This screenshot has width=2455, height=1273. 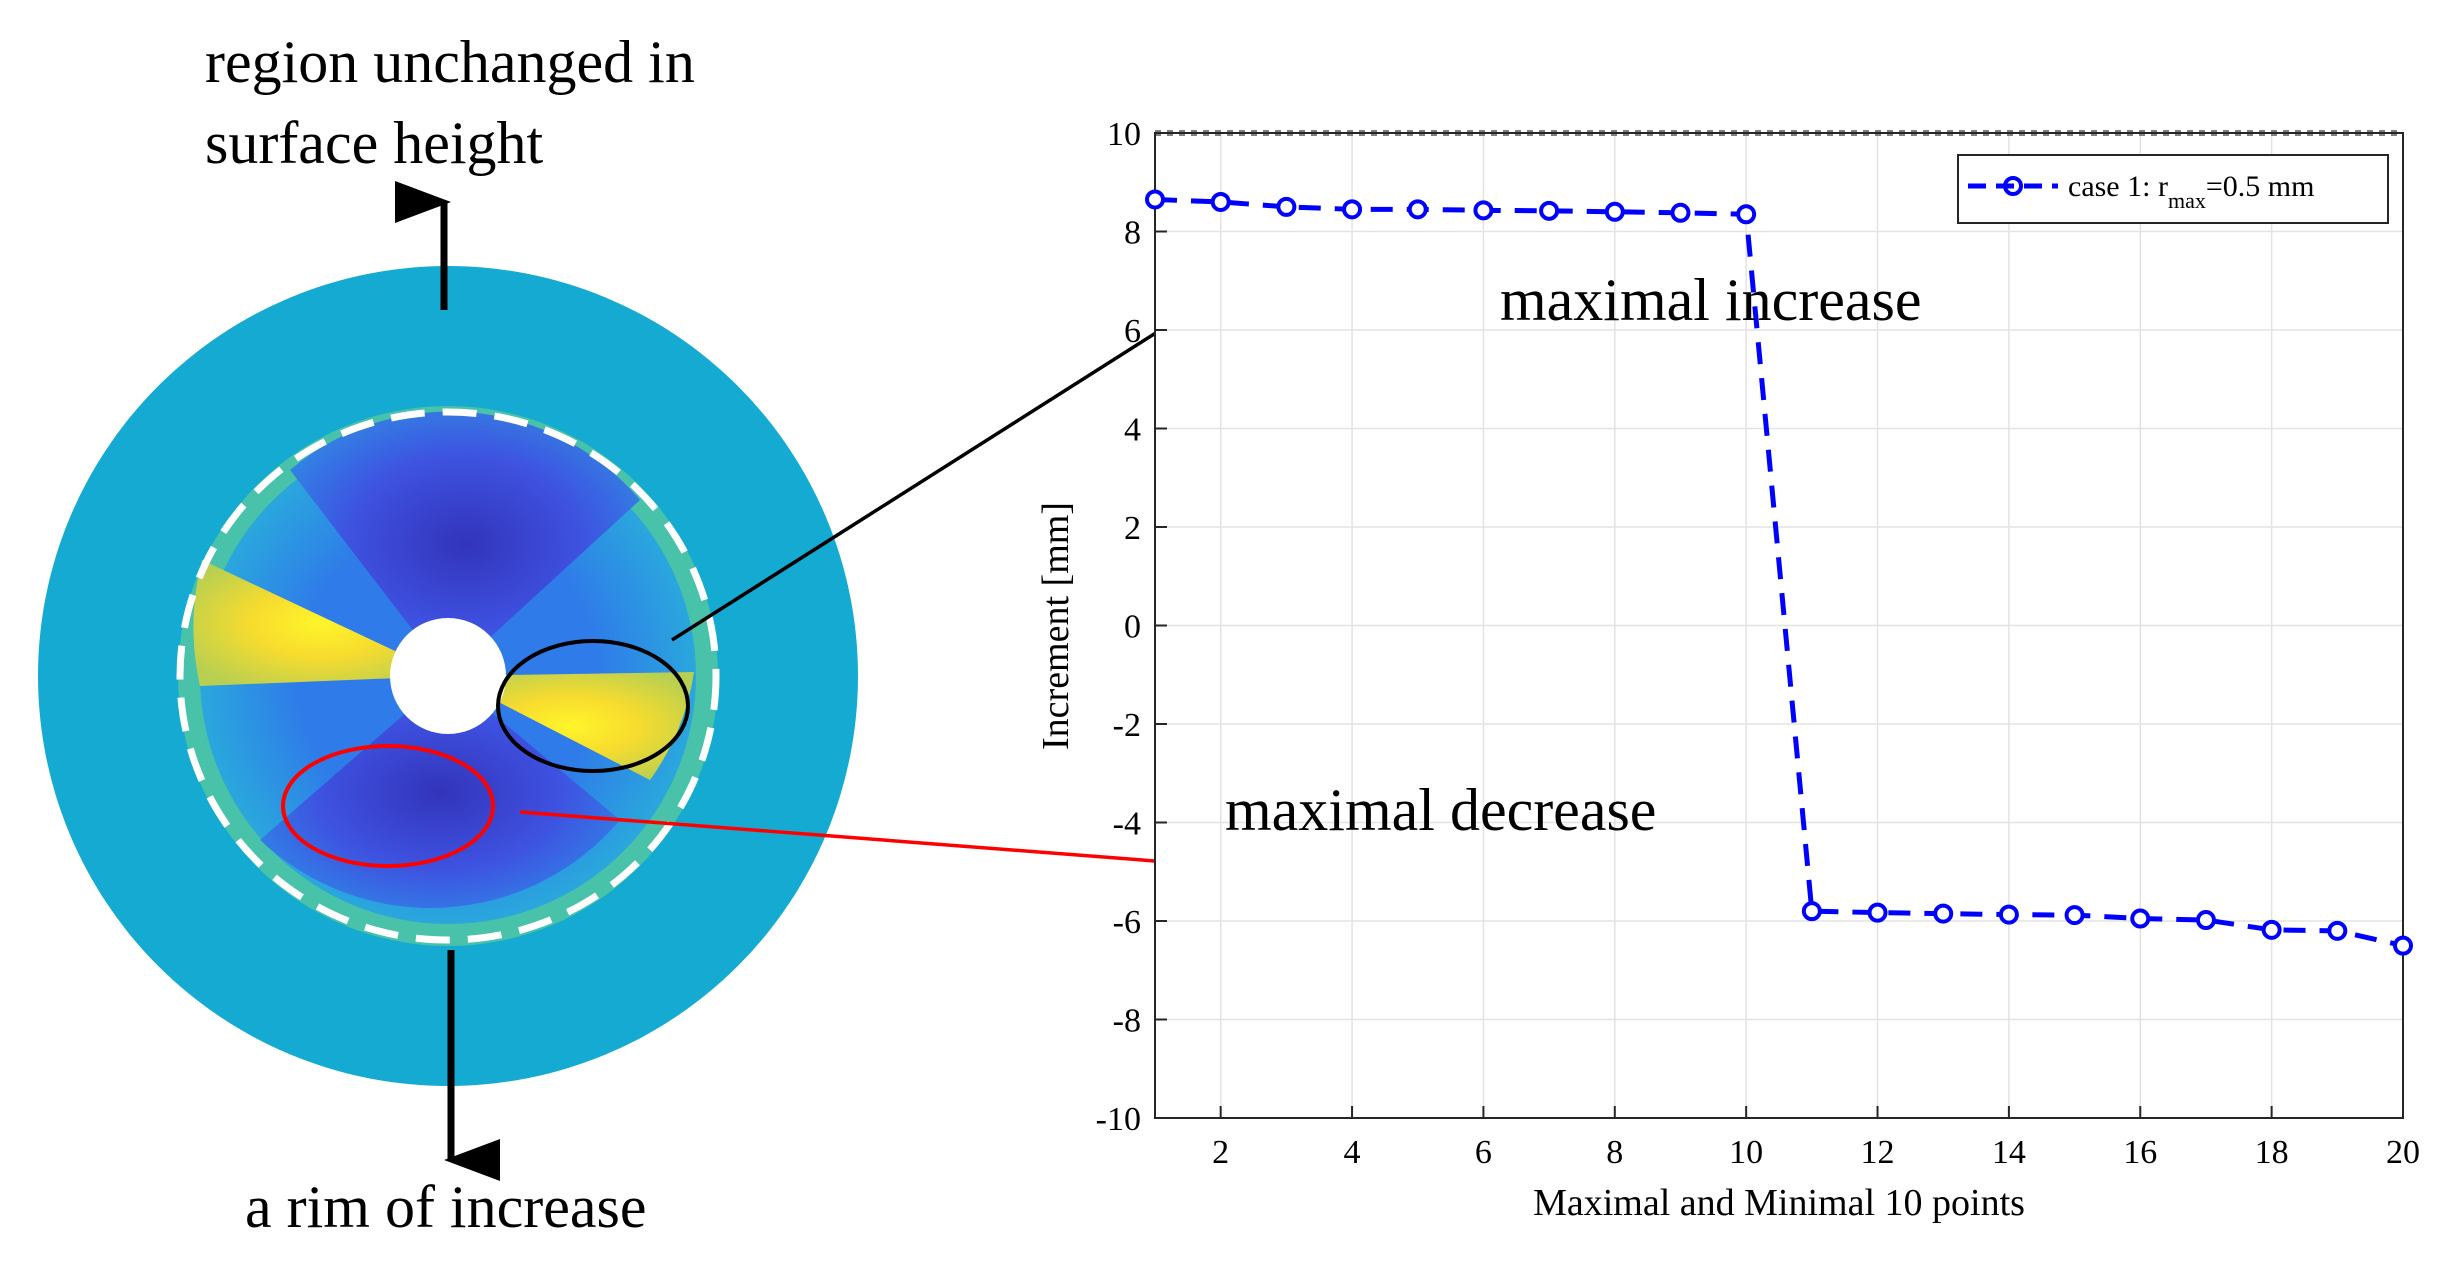 What do you see at coordinates (2009, 1152) in the screenshot?
I see `x-tick-label: 14` at bounding box center [2009, 1152].